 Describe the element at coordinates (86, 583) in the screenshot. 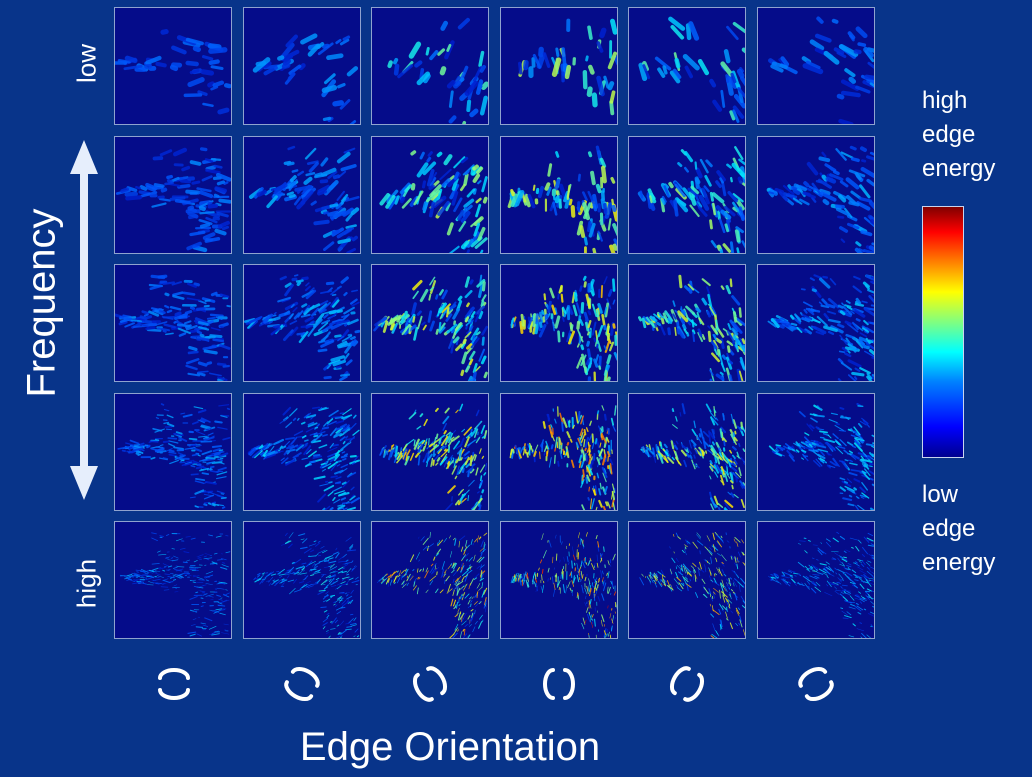

I see `row-label-high: high` at that location.